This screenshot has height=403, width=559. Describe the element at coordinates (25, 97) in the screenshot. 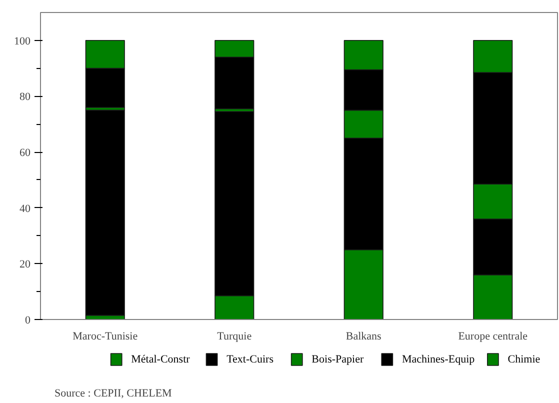

I see `y-tick-label: 80` at that location.